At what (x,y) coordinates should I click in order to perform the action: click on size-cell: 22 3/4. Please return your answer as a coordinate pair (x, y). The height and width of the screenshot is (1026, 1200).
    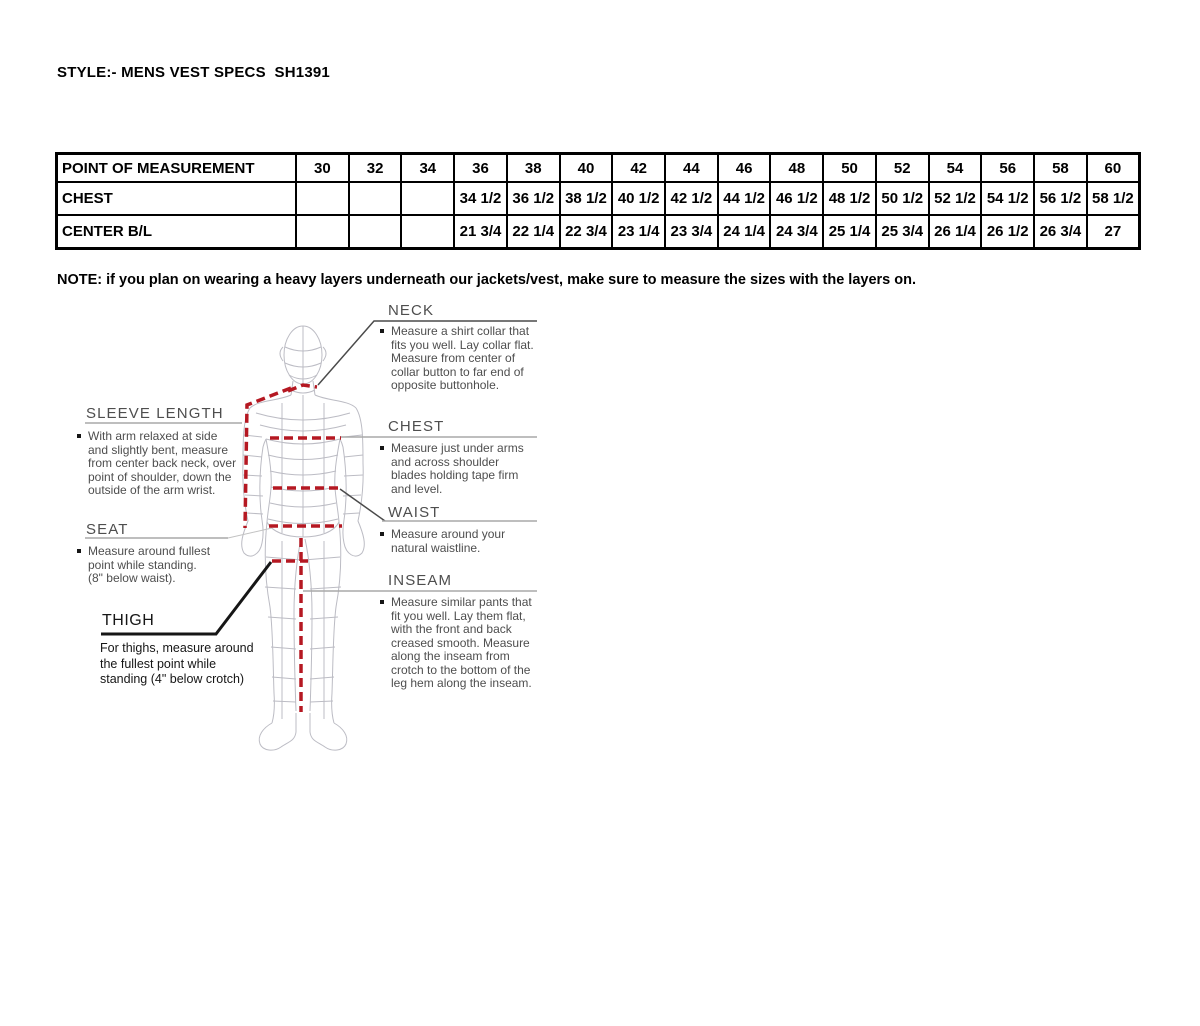
    Looking at the image, I should click on (586, 232).